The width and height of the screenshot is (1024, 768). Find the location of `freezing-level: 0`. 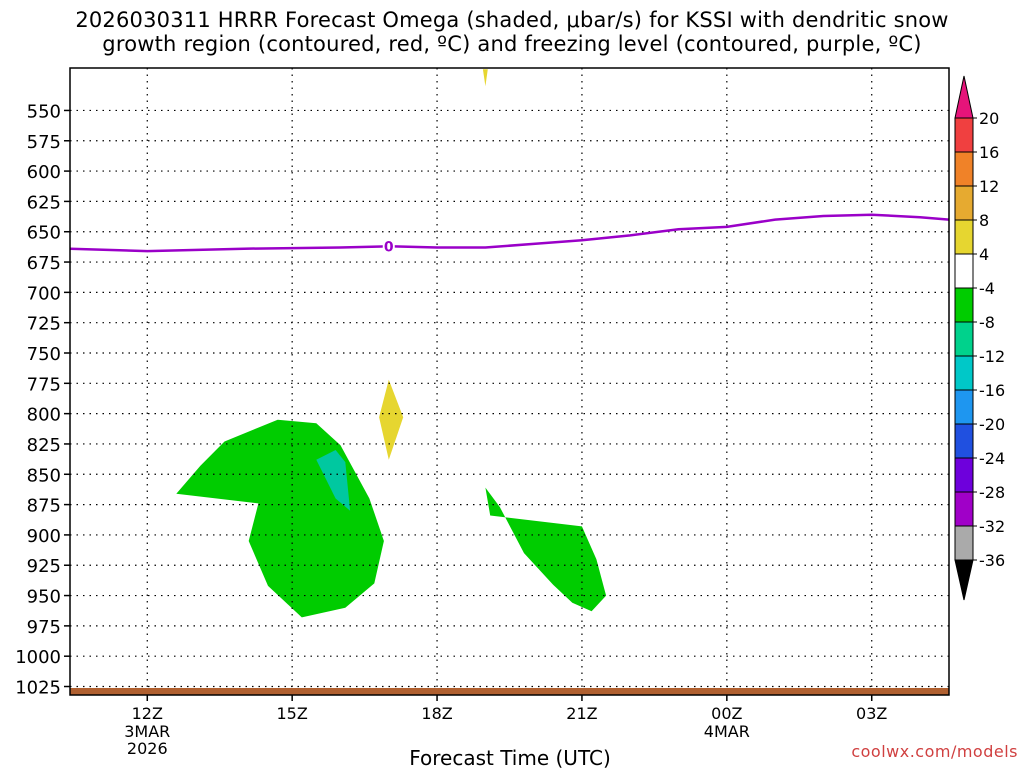

freezing-level: 0 is located at coordinates (509, 234).